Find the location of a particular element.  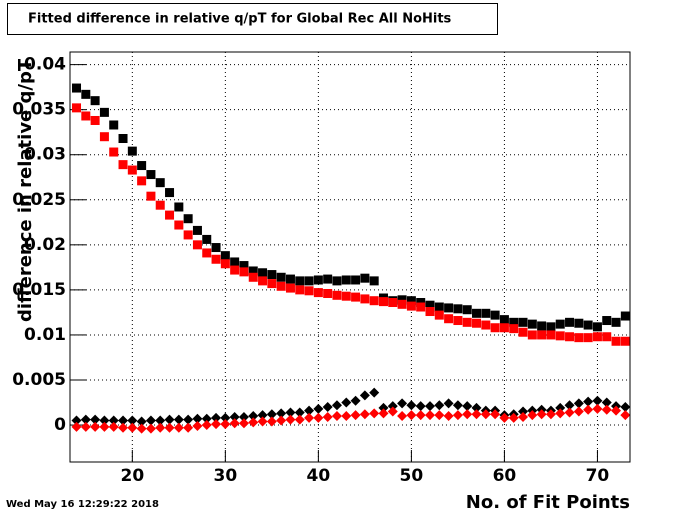

y-tick-label: 0.005 is located at coordinates (39, 380).